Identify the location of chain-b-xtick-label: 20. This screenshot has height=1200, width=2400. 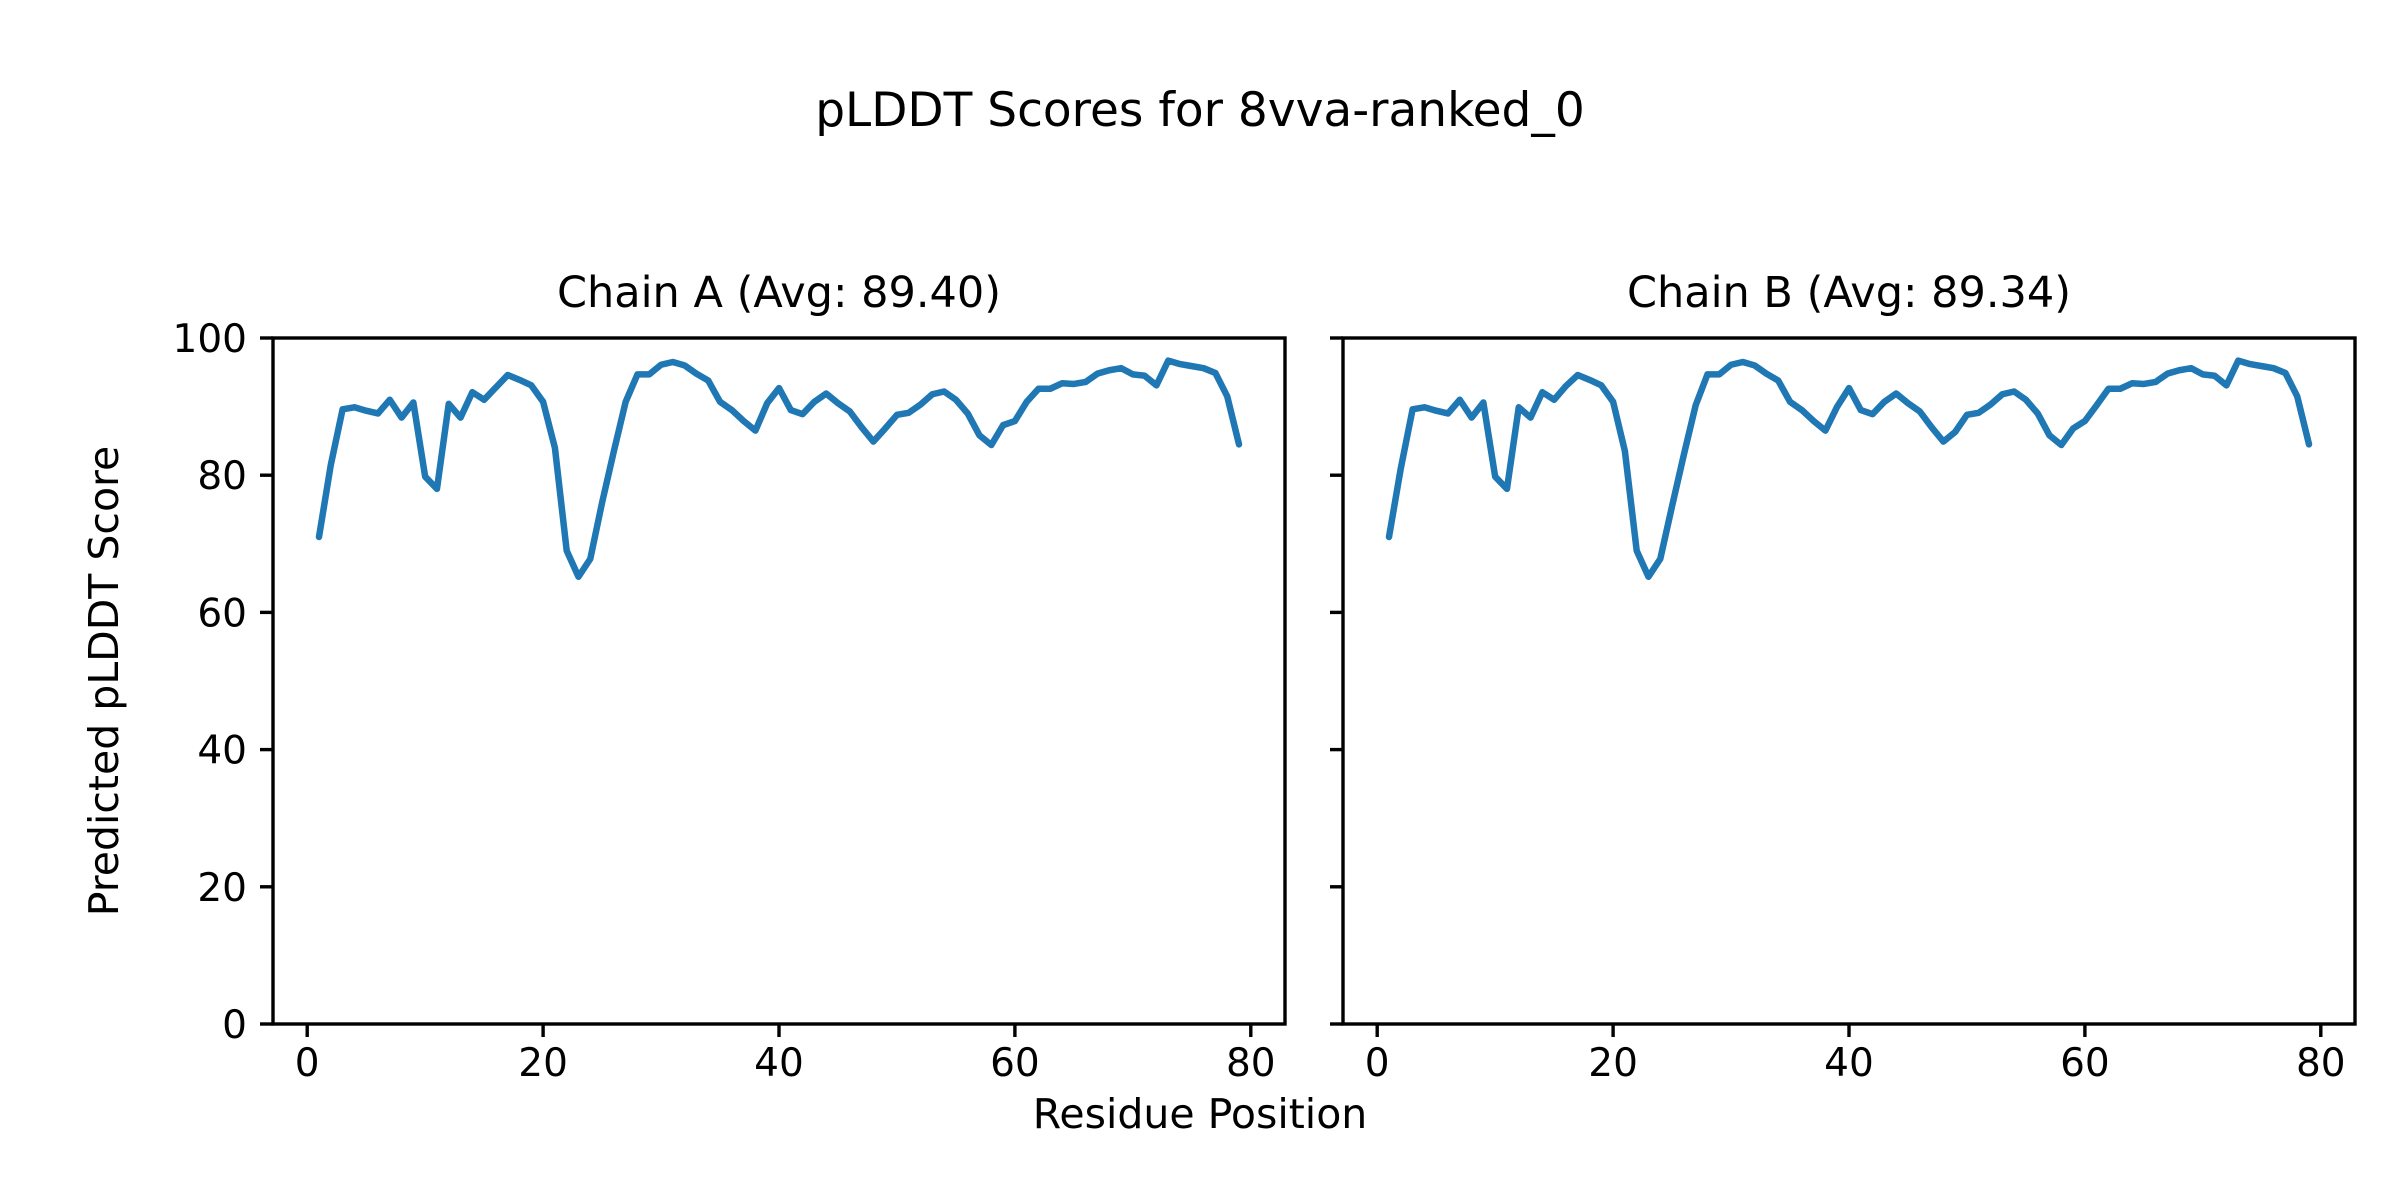
(1613, 1063).